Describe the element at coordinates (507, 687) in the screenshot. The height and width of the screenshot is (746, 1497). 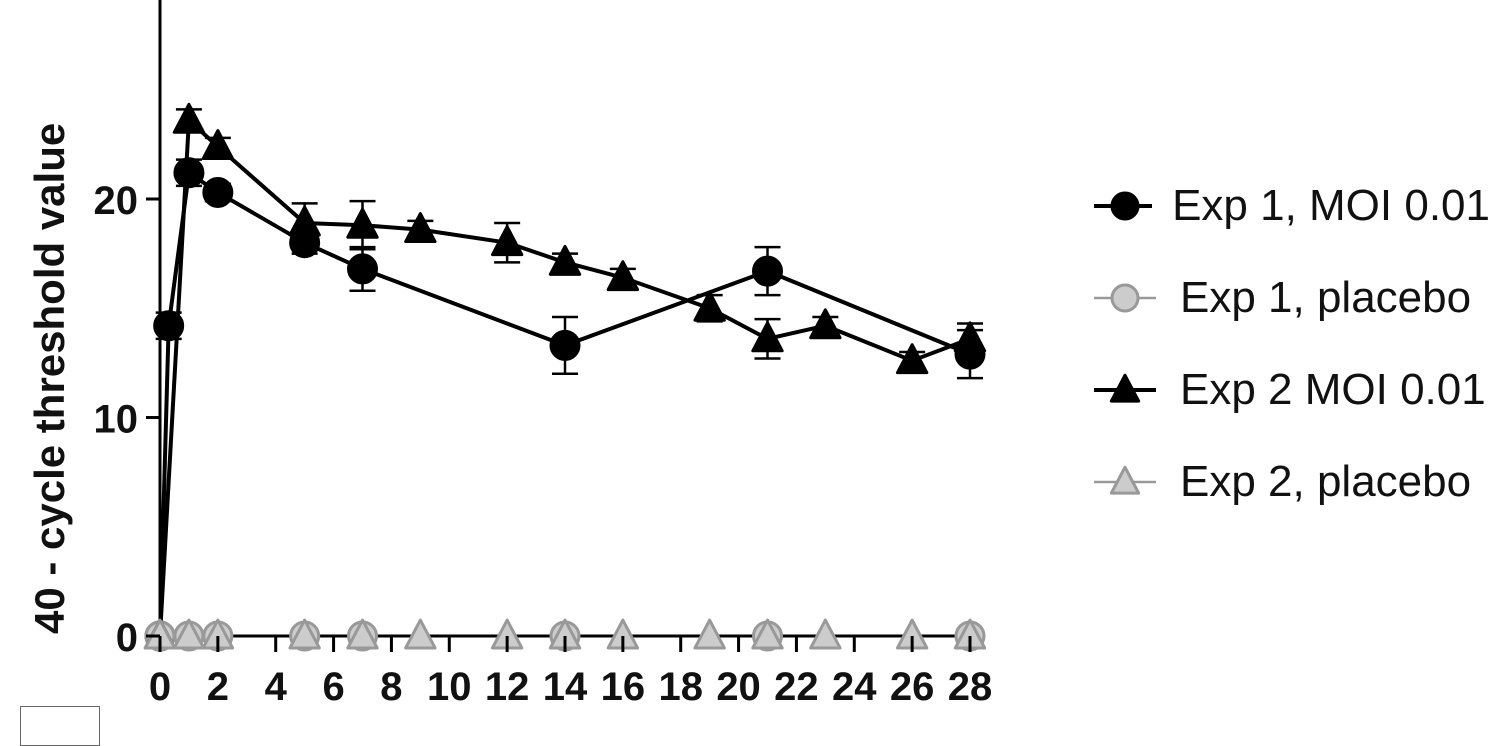
I see `x-tick-label: 12` at that location.